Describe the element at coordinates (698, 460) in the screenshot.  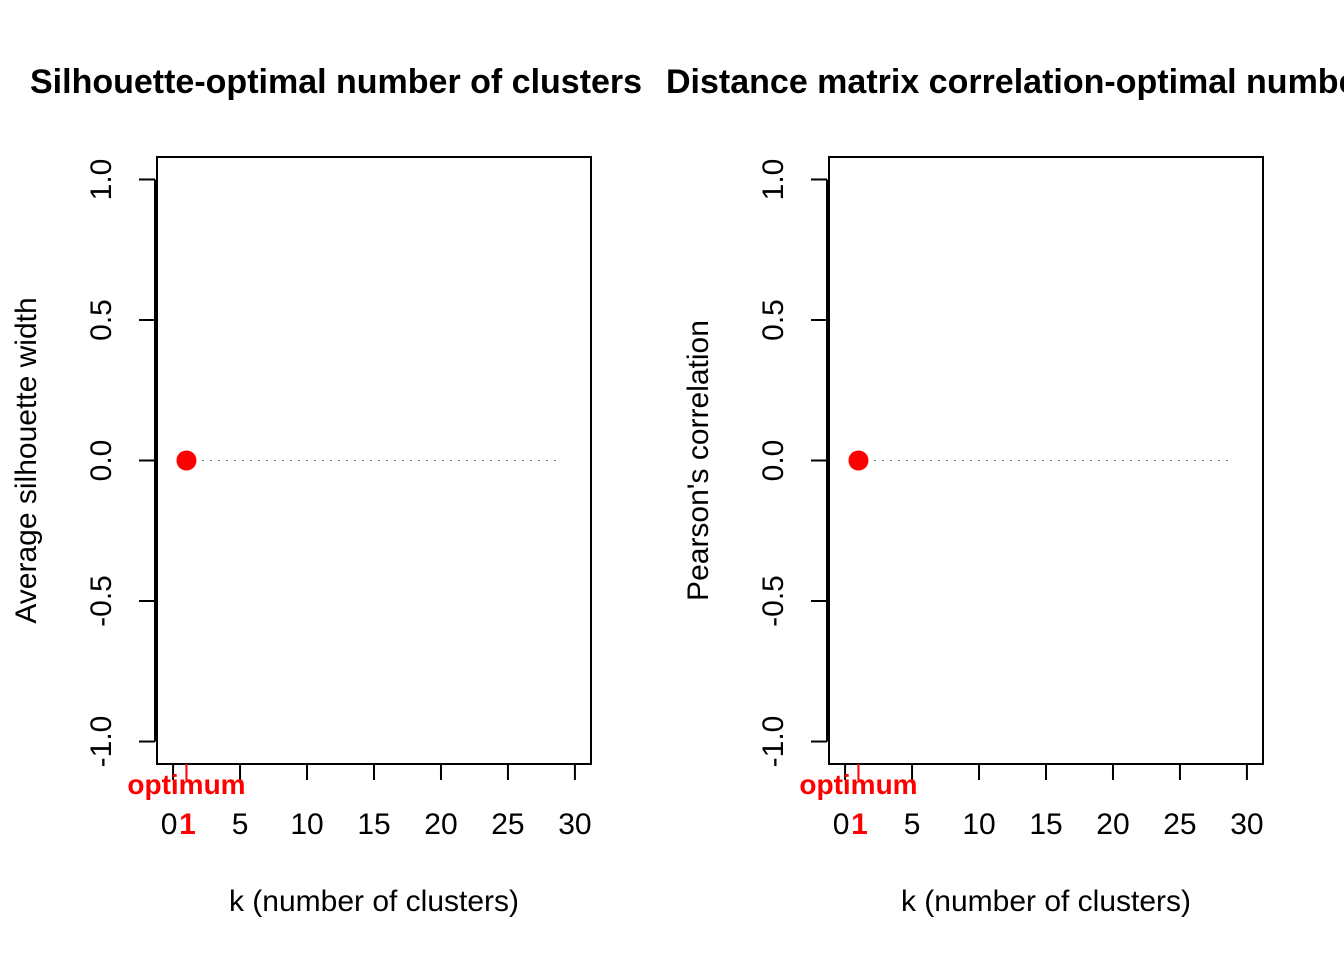
I see `y-axis-label: Pearson's correlation` at that location.